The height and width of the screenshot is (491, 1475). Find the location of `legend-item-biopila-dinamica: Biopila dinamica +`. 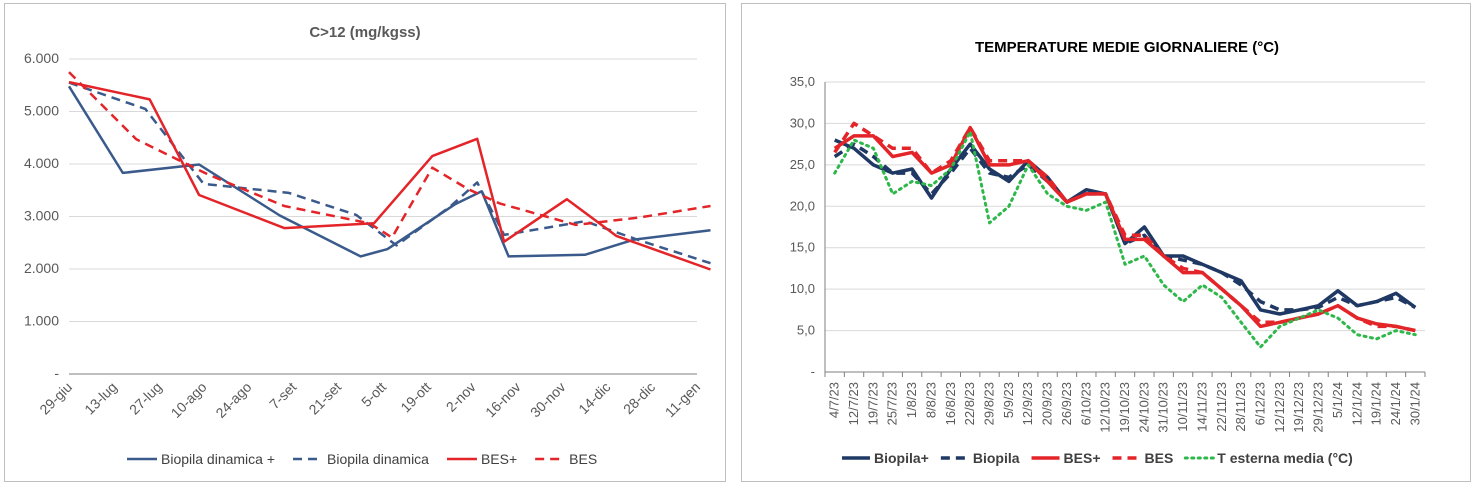

legend-item-biopila-dinamica: Biopila dinamica + is located at coordinates (201, 459).